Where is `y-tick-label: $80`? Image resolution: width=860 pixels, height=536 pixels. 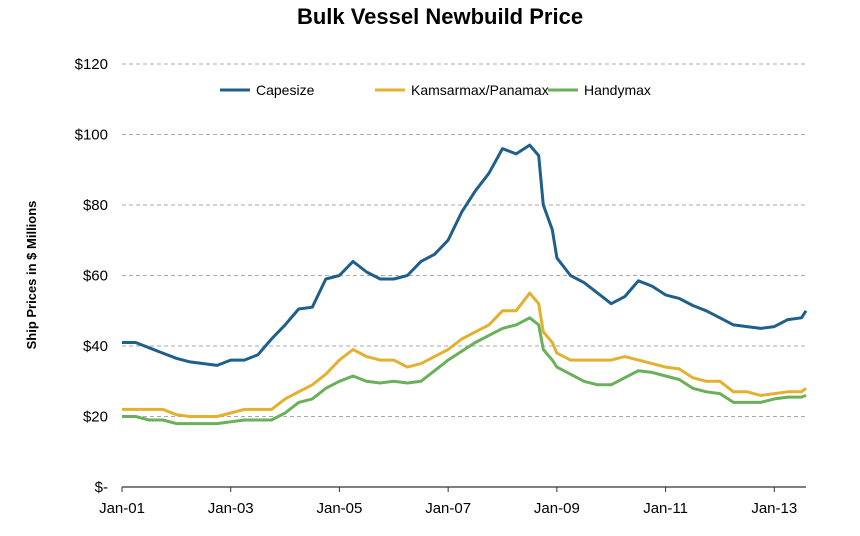
y-tick-label: $80 is located at coordinates (95, 205).